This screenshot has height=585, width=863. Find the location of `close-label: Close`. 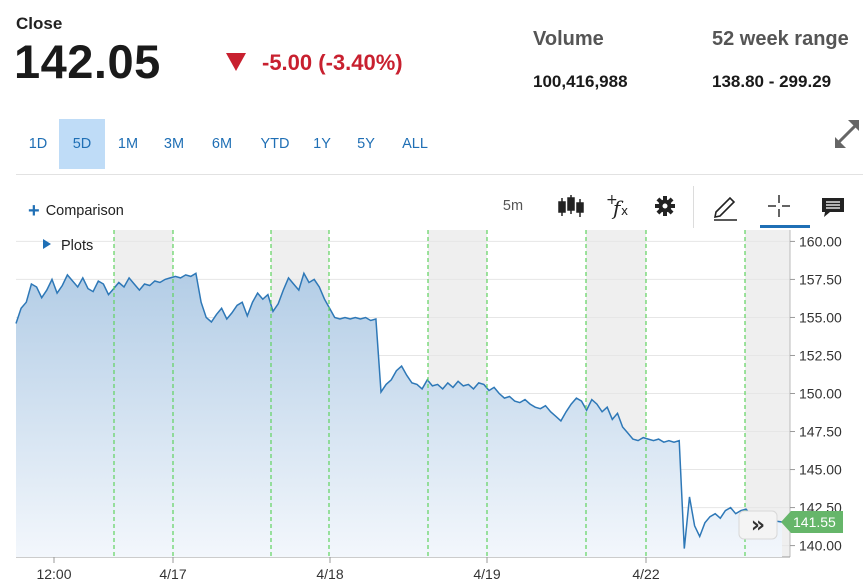

close-label: Close is located at coordinates (39, 23).